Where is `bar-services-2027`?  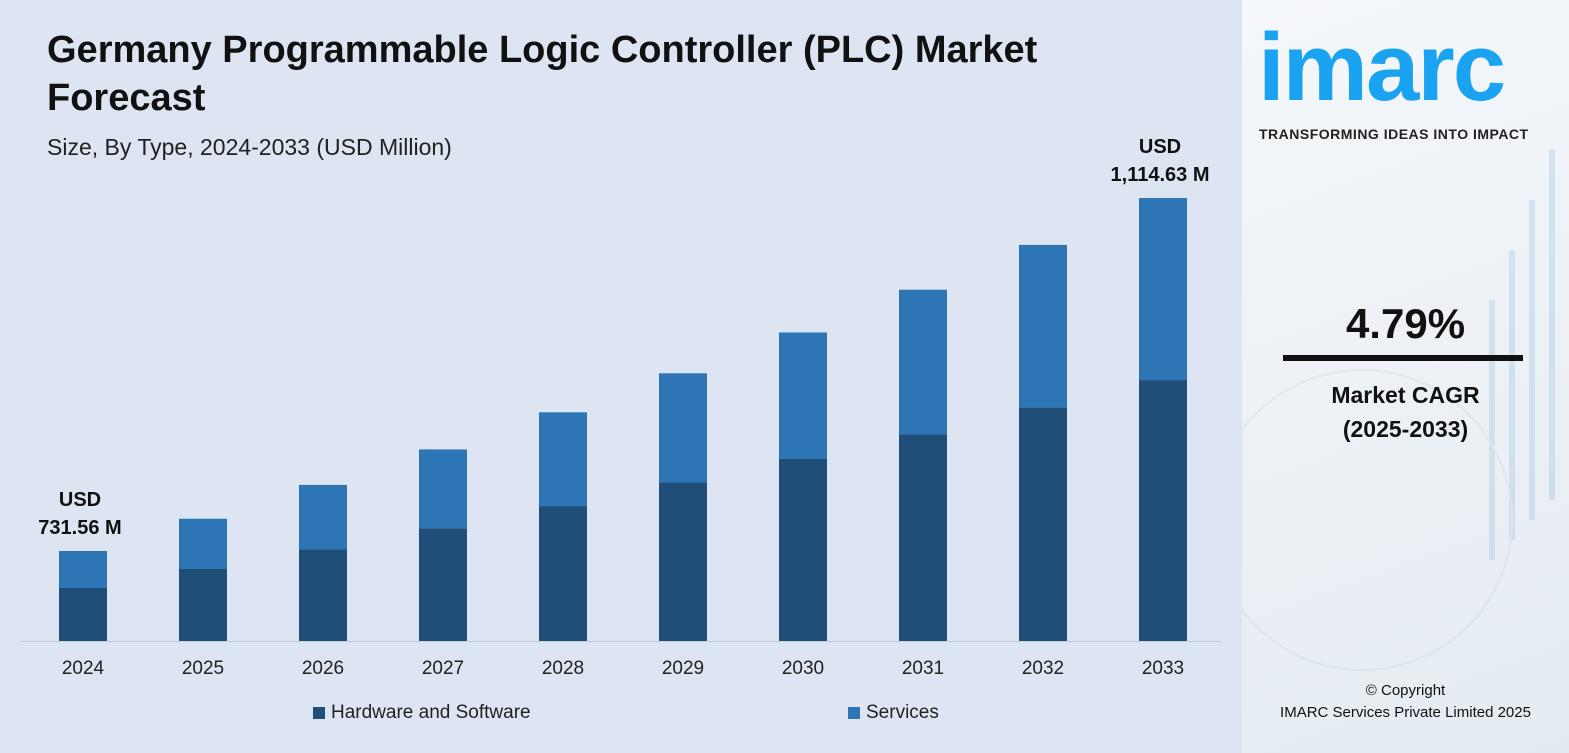 bar-services-2027 is located at coordinates (443, 489).